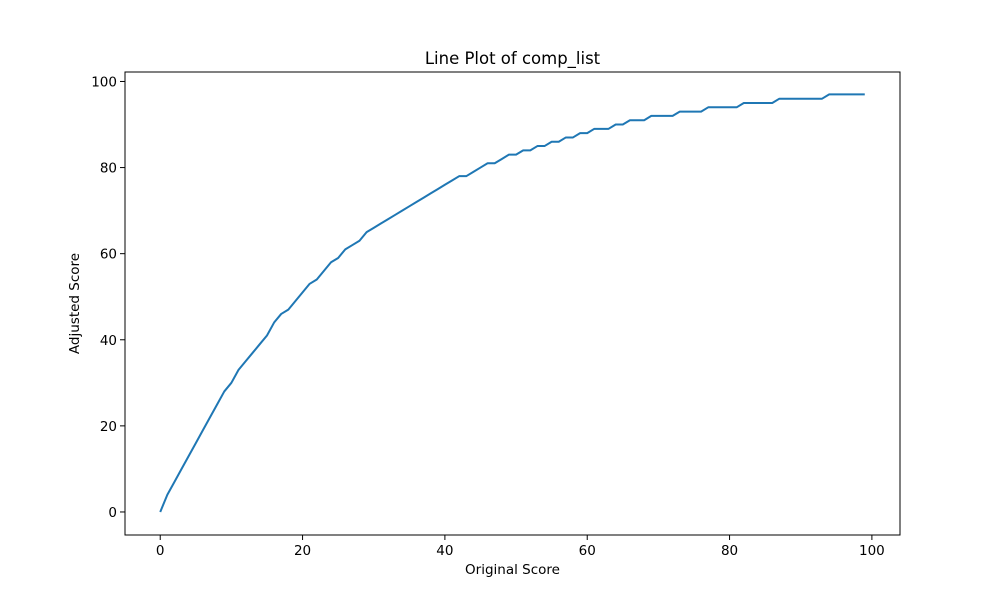  I want to click on x-tick-label: 80, so click(729, 551).